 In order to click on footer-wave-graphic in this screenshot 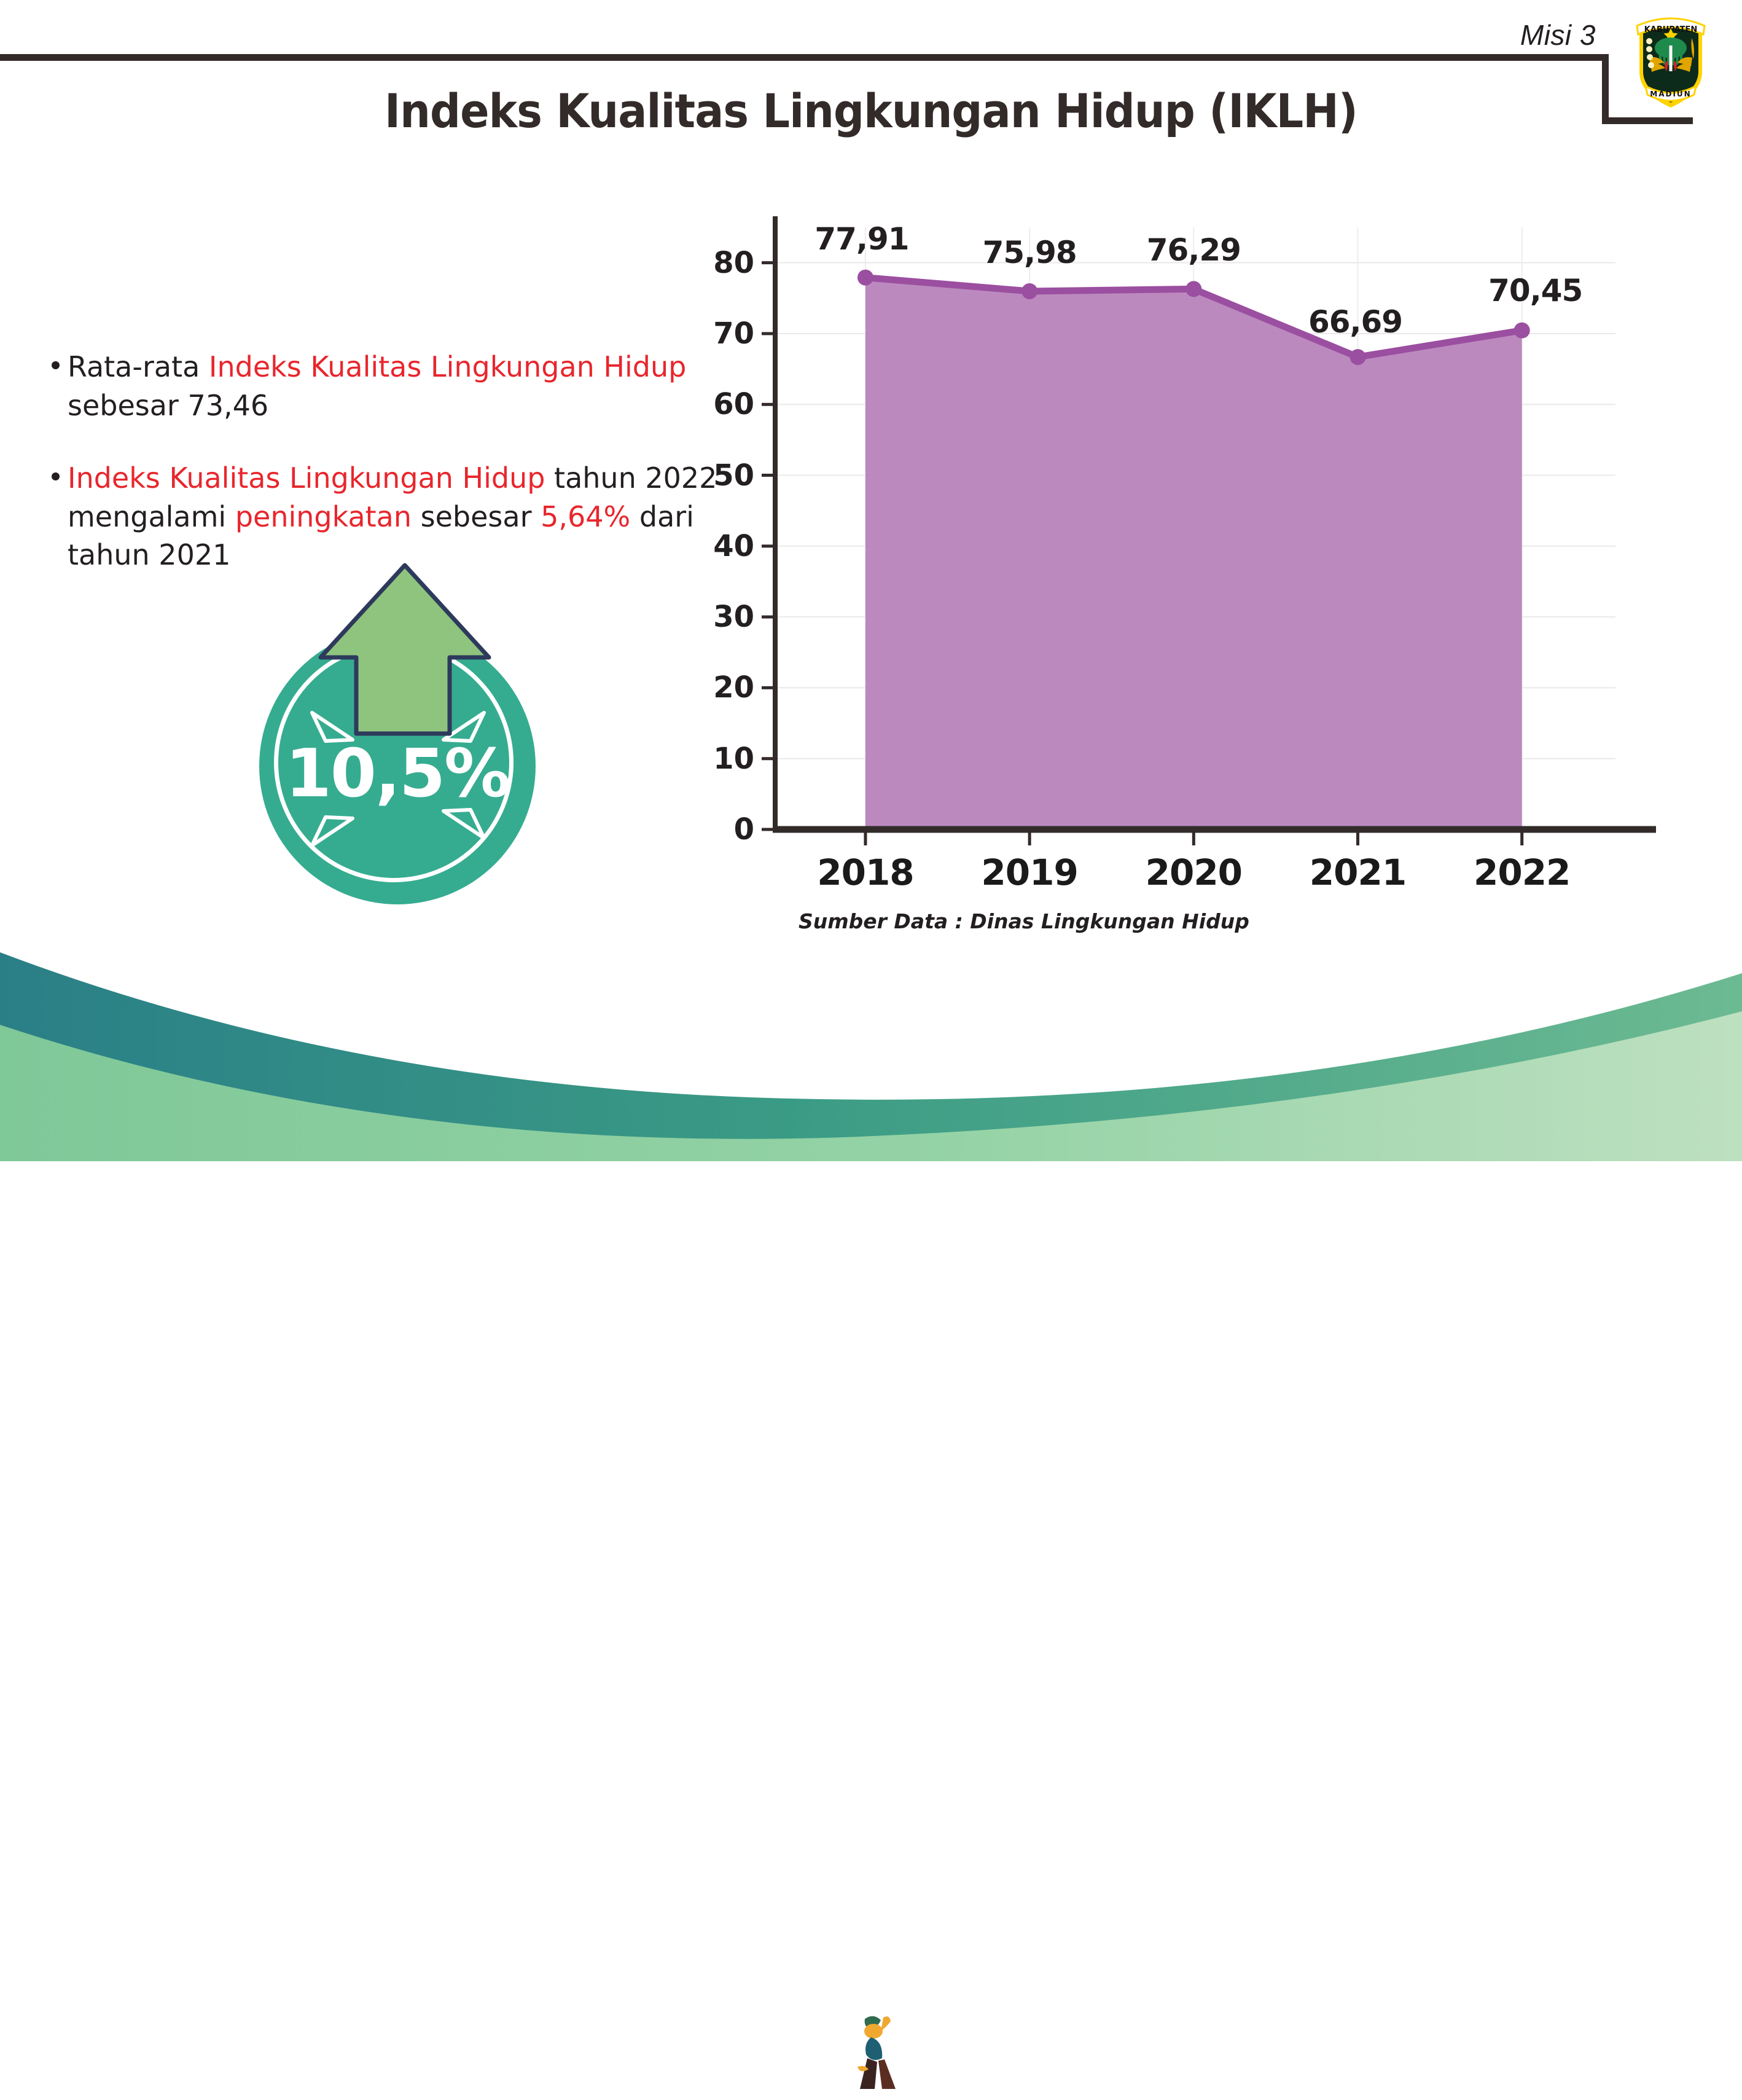, I will do `click(871, 1056)`.